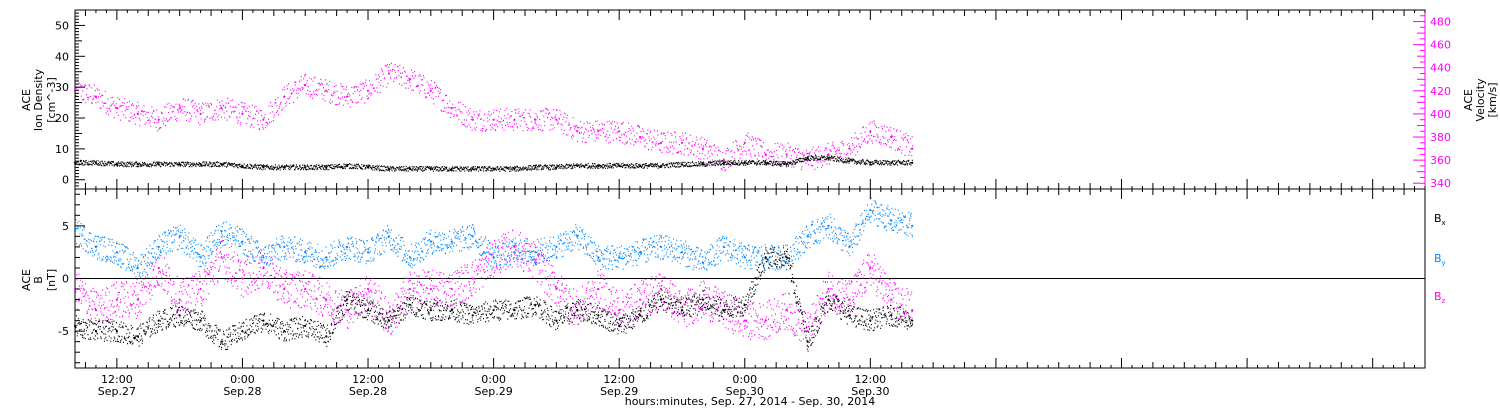  Describe the element at coordinates (1440, 68) in the screenshot. I see `velocity-tick-label: 440` at that location.